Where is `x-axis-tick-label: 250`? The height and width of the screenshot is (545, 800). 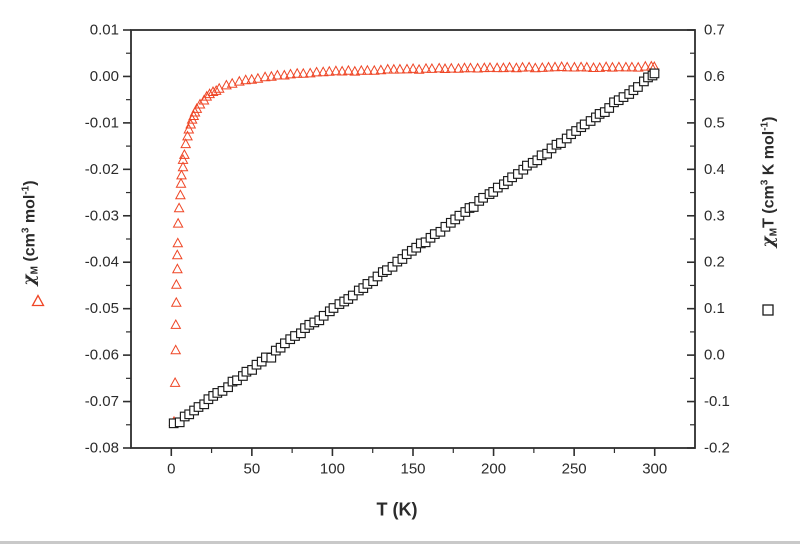 x-axis-tick-label: 250 is located at coordinates (574, 469).